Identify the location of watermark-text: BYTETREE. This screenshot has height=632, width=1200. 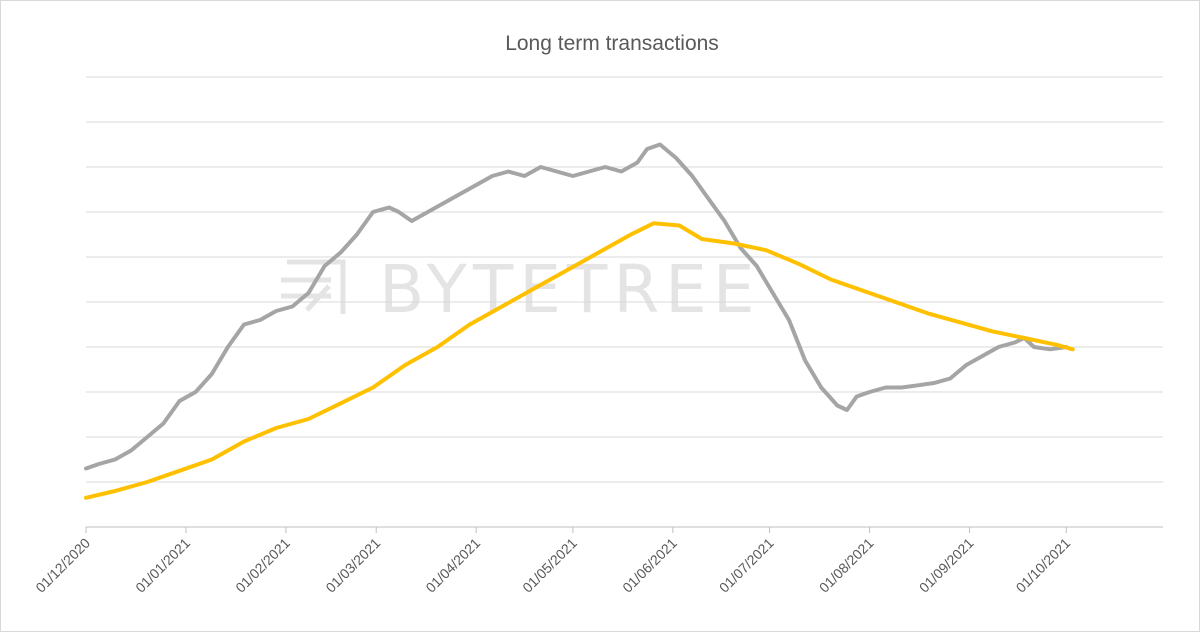
(570, 289).